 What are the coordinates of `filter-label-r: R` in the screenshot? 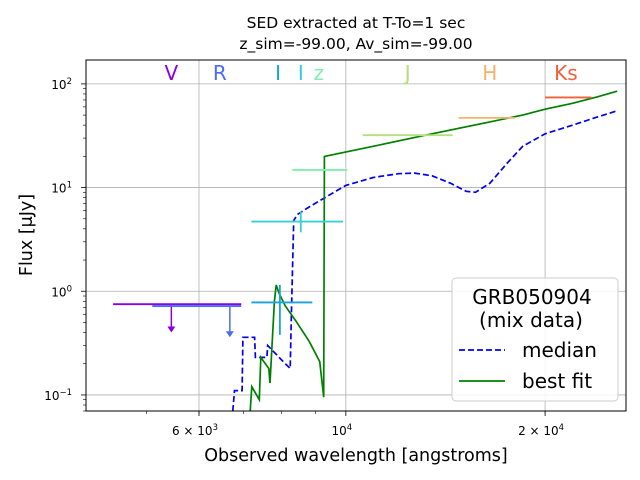 It's located at (220, 73).